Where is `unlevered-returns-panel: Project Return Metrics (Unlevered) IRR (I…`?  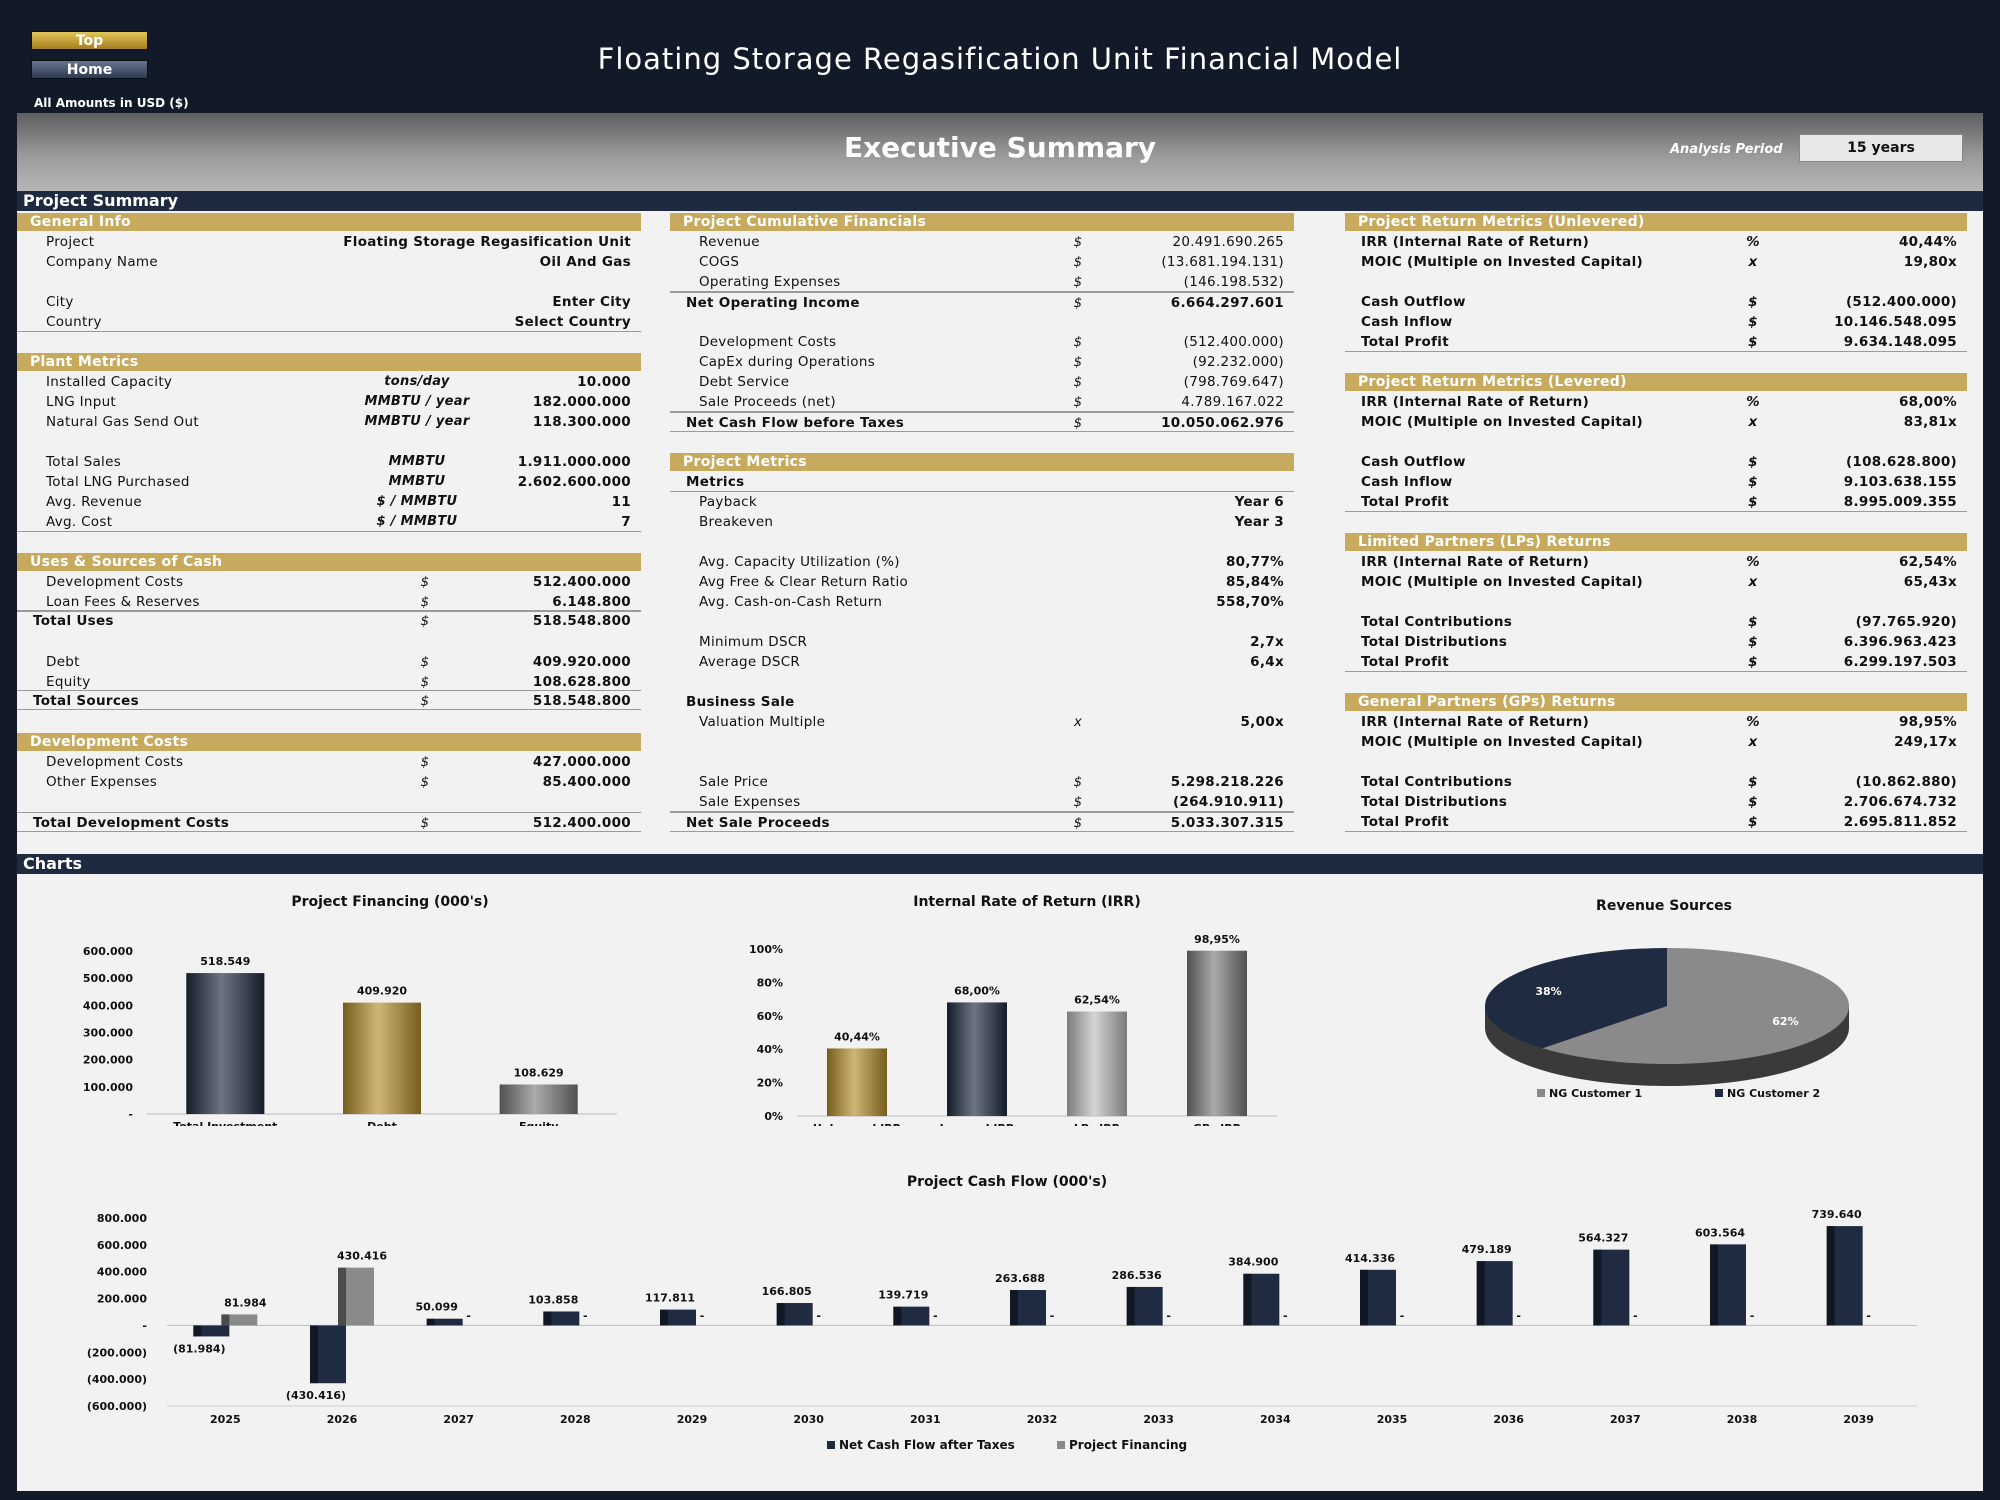
unlevered-returns-panel: Project Return Metrics (Unlevered) IRR (I… is located at coordinates (1656, 287).